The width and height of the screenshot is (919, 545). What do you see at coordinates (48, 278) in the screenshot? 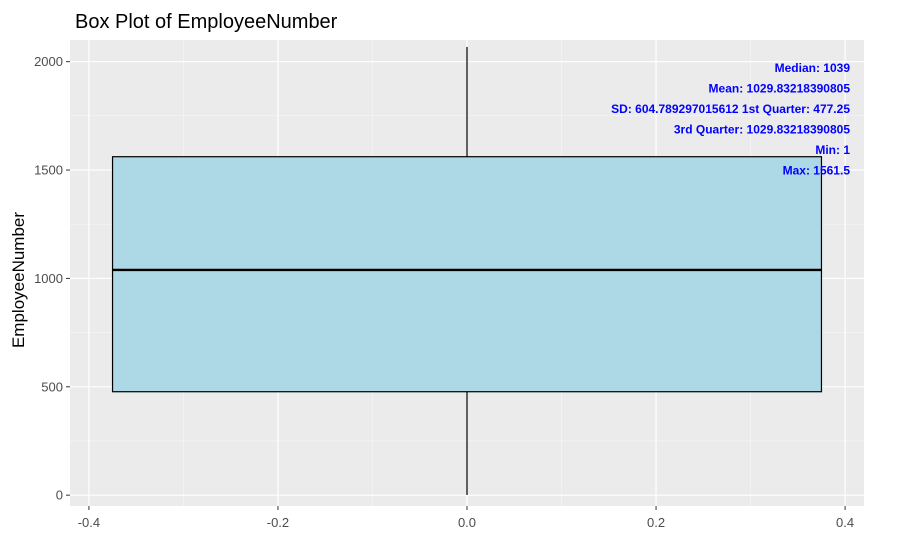
I see `y-tick-label: 1000` at bounding box center [48, 278].